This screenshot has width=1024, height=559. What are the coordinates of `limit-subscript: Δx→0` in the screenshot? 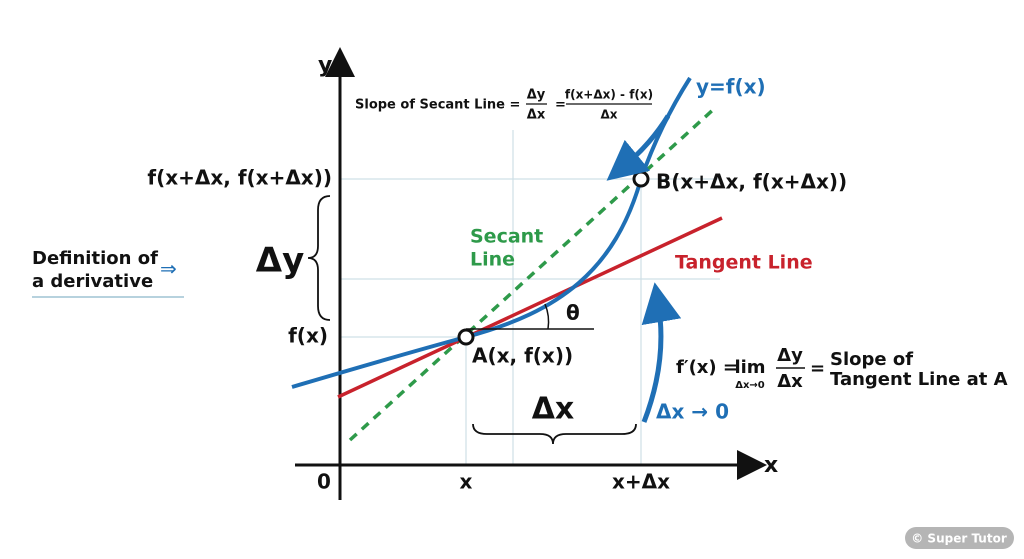 It's located at (750, 385).